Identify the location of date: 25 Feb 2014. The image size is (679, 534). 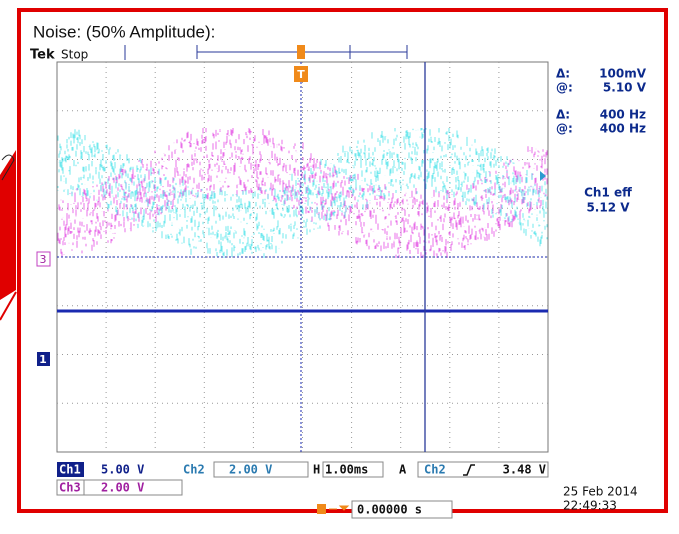
(600, 492).